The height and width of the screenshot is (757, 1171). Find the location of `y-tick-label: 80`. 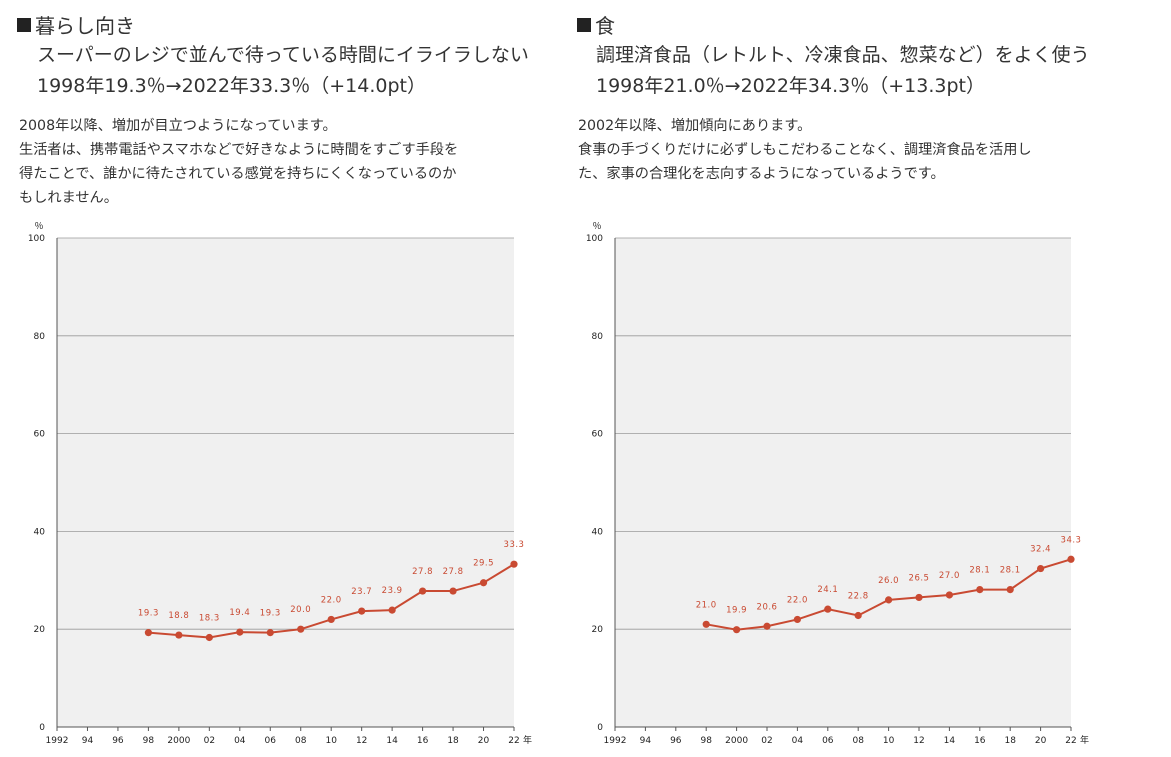

y-tick-label: 80 is located at coordinates (40, 337).